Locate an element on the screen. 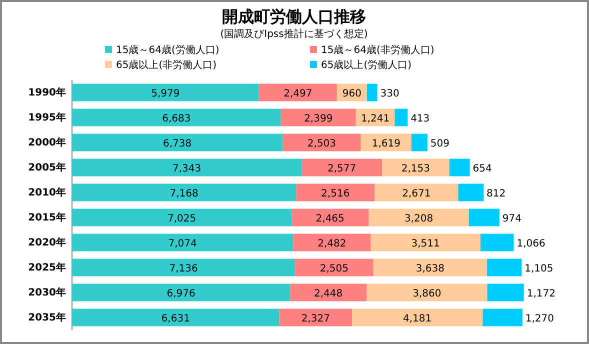 This screenshot has height=344, width=589. data-label: 2,497 is located at coordinates (298, 94).